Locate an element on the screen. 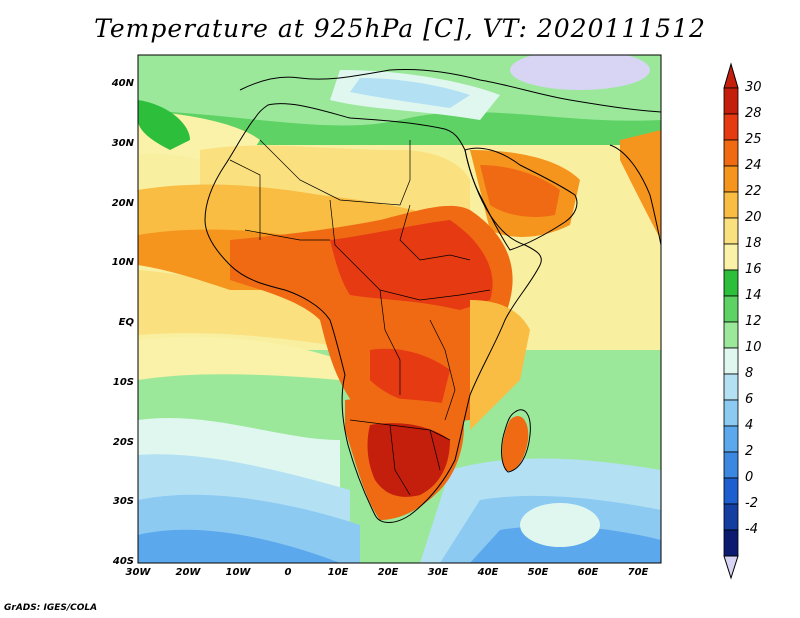 Image resolution: width=800 pixels, height=618 pixels. lon-label: 0 is located at coordinates (288, 572).